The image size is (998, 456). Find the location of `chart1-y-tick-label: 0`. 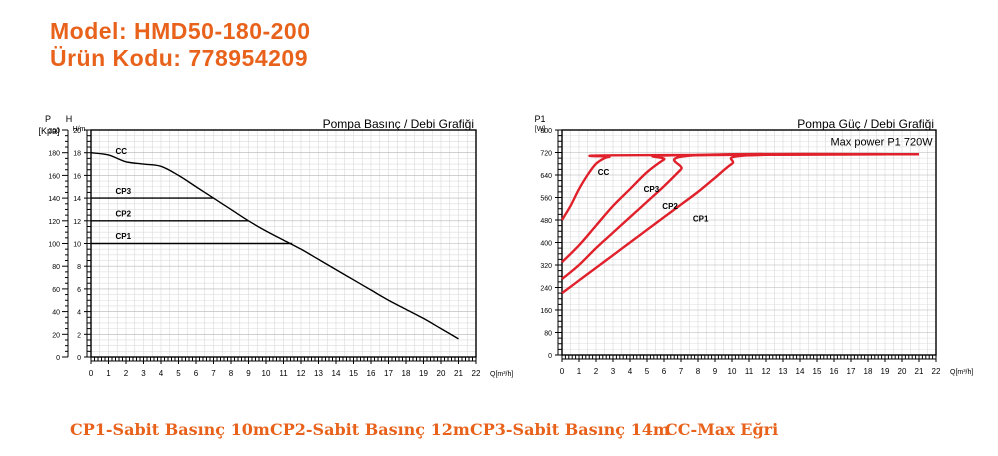

chart1-y-tick-label: 0 is located at coordinates (79, 358).